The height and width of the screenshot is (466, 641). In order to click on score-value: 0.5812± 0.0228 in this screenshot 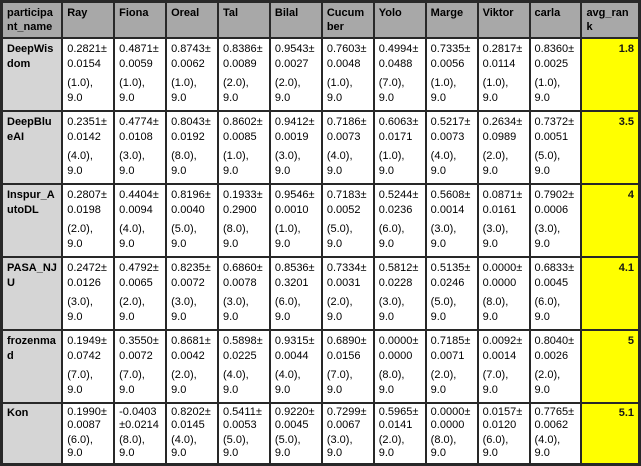, I will do `click(398, 275)`.